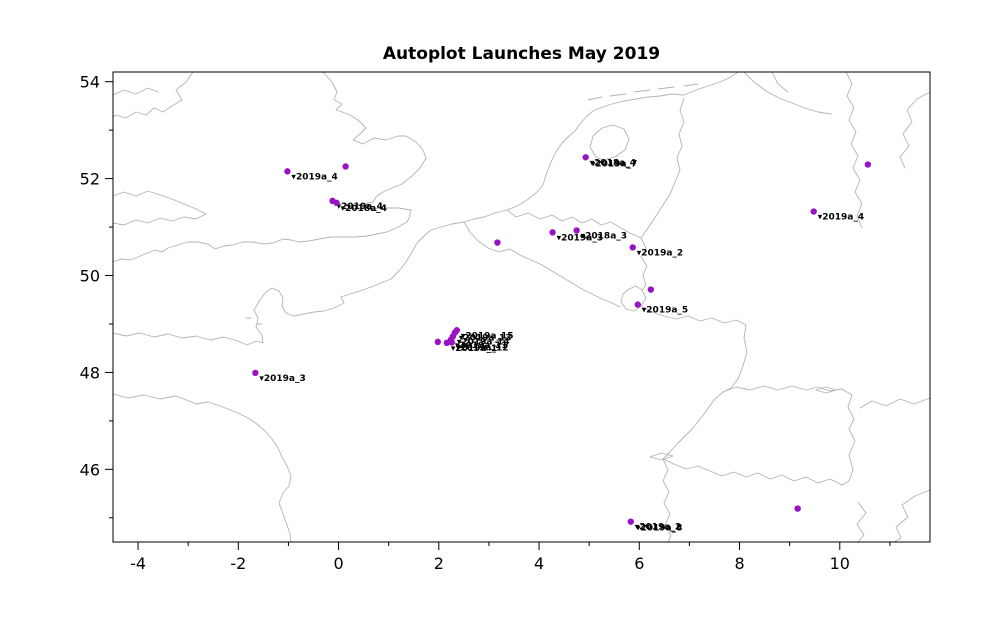 This screenshot has height=633, width=1003. I want to click on y-tick-label: 54, so click(90, 82).